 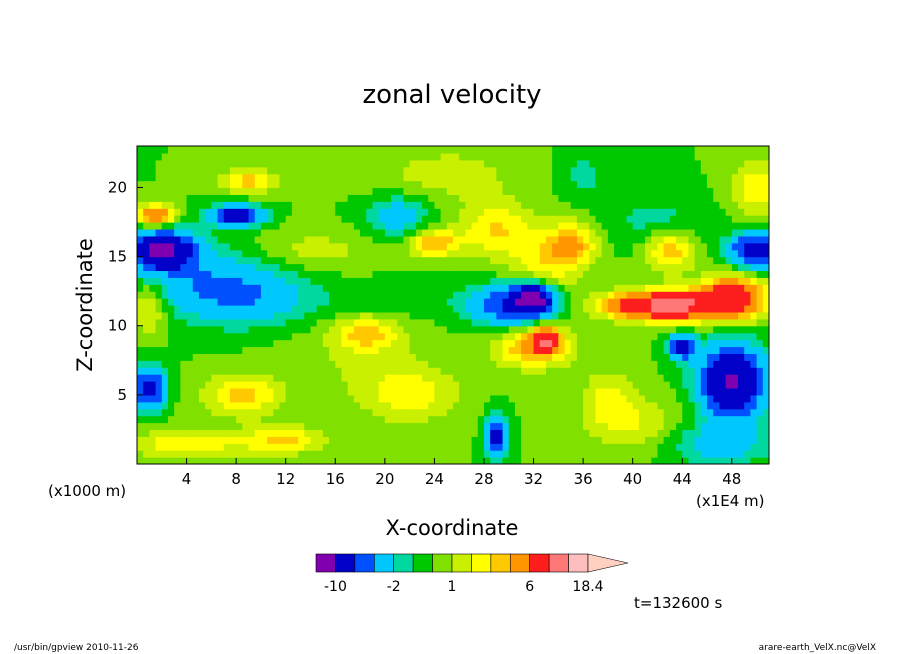 I want to click on colorbar-label: -2, so click(x=394, y=587).